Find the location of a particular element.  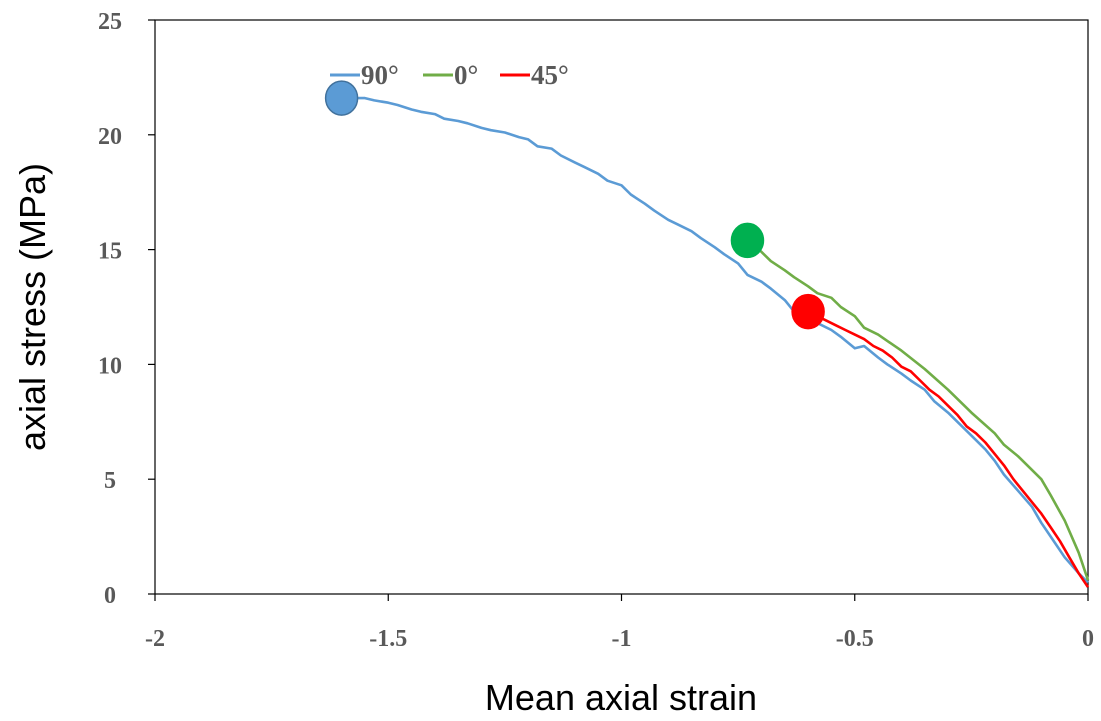

legend-label-0deg: 0° is located at coordinates (466, 75).